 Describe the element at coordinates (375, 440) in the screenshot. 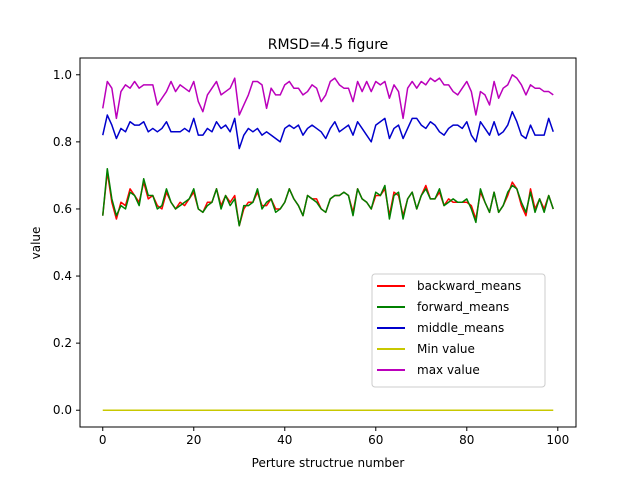

I see `x-tick-label: 60` at that location.